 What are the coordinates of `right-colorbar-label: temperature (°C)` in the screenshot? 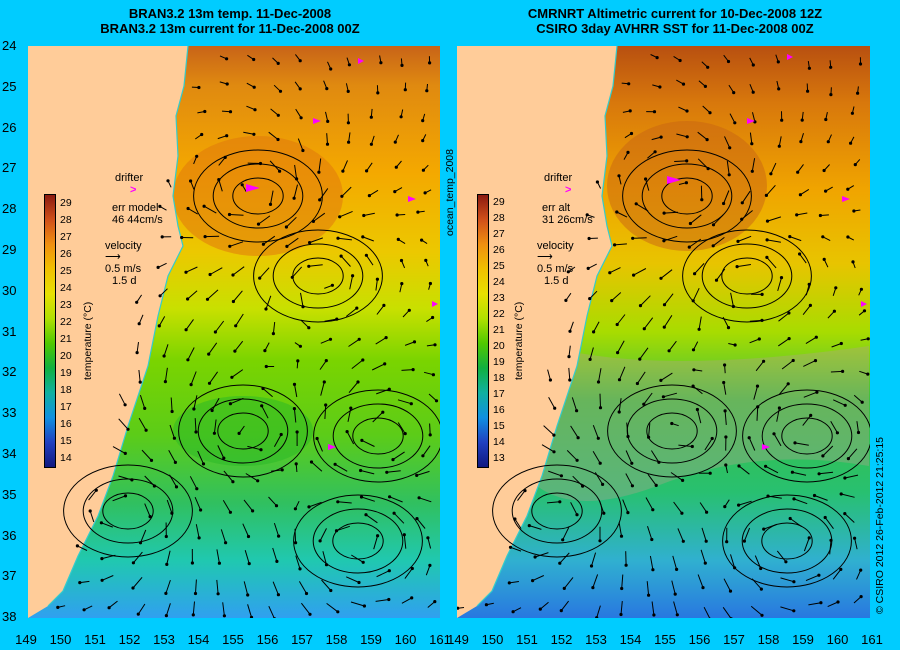 It's located at (519, 340).